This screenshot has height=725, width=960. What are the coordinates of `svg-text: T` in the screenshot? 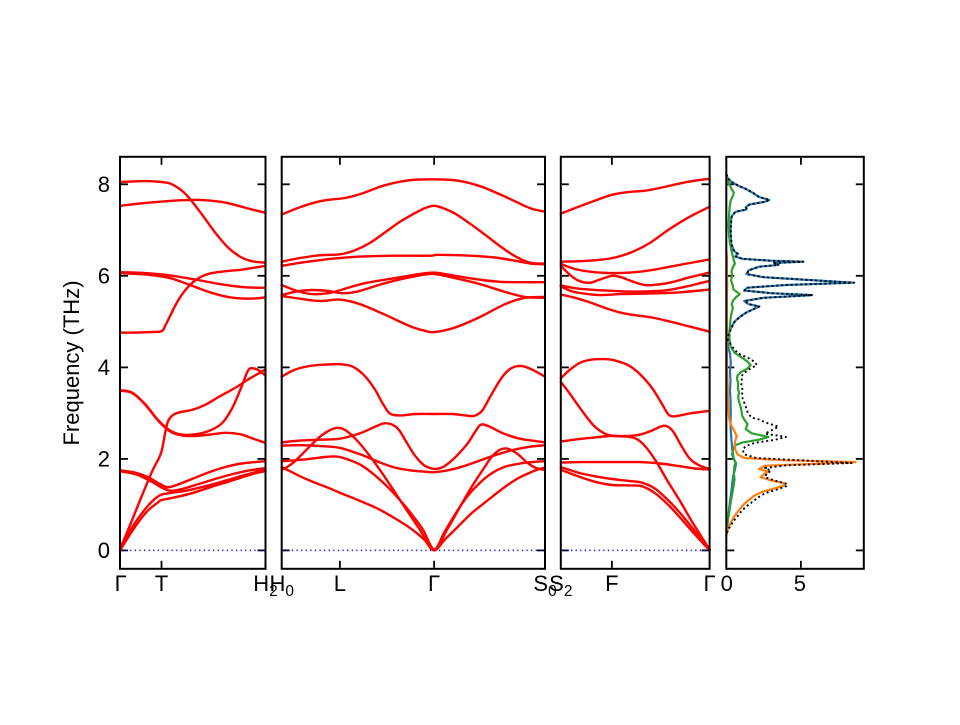 It's located at (161, 583).